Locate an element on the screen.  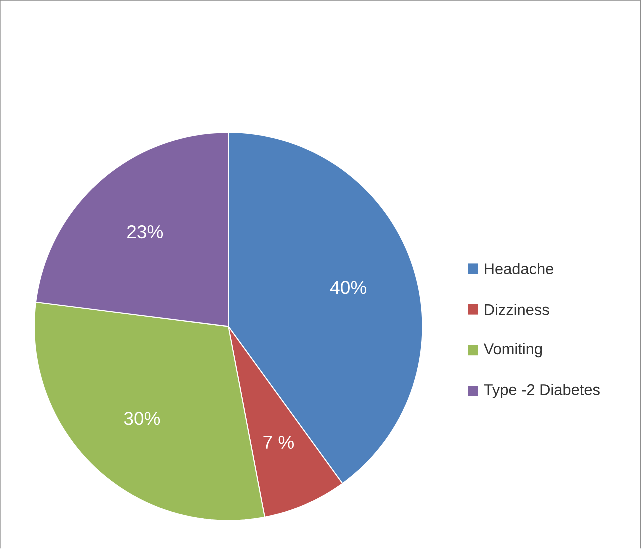
legend-label: Dizziness is located at coordinates (517, 310).